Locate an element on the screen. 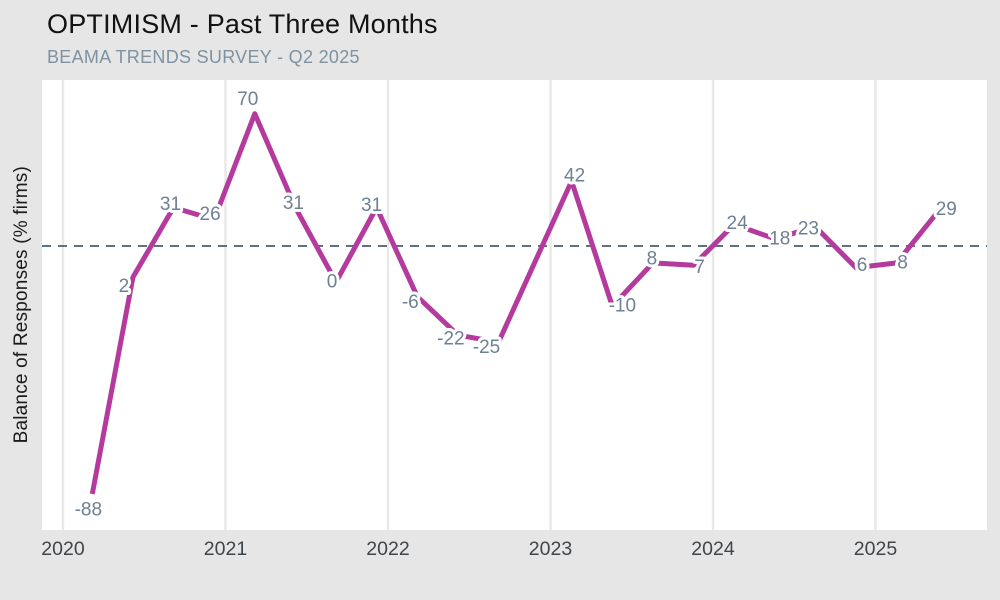  data-label: 29 is located at coordinates (946, 209).